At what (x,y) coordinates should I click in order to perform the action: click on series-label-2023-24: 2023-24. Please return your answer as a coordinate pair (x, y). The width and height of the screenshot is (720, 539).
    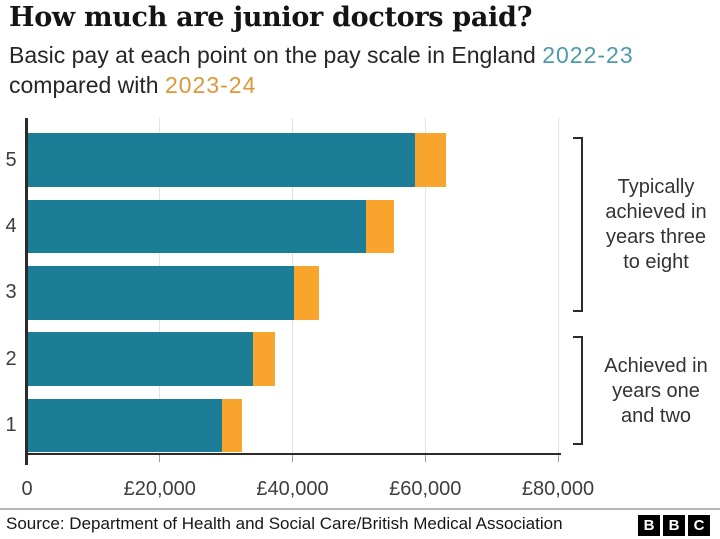
    Looking at the image, I should click on (210, 85).